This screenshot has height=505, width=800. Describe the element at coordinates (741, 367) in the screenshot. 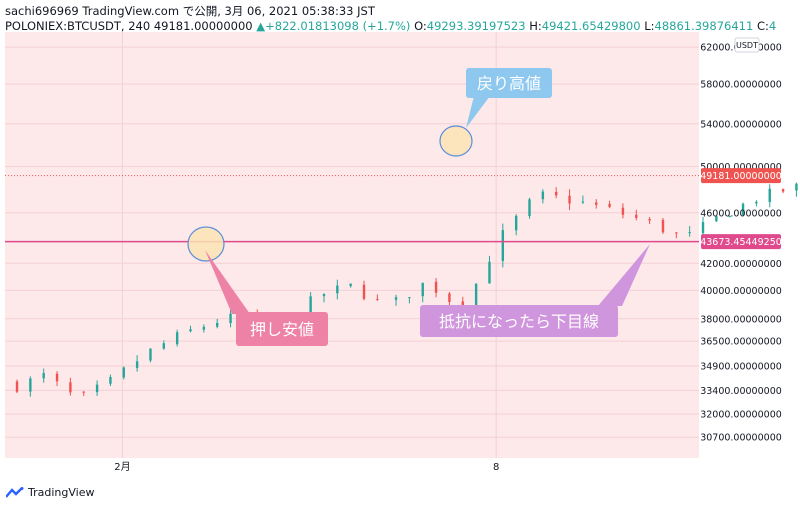

I see `price-tick-label: 34900.00000000` at that location.